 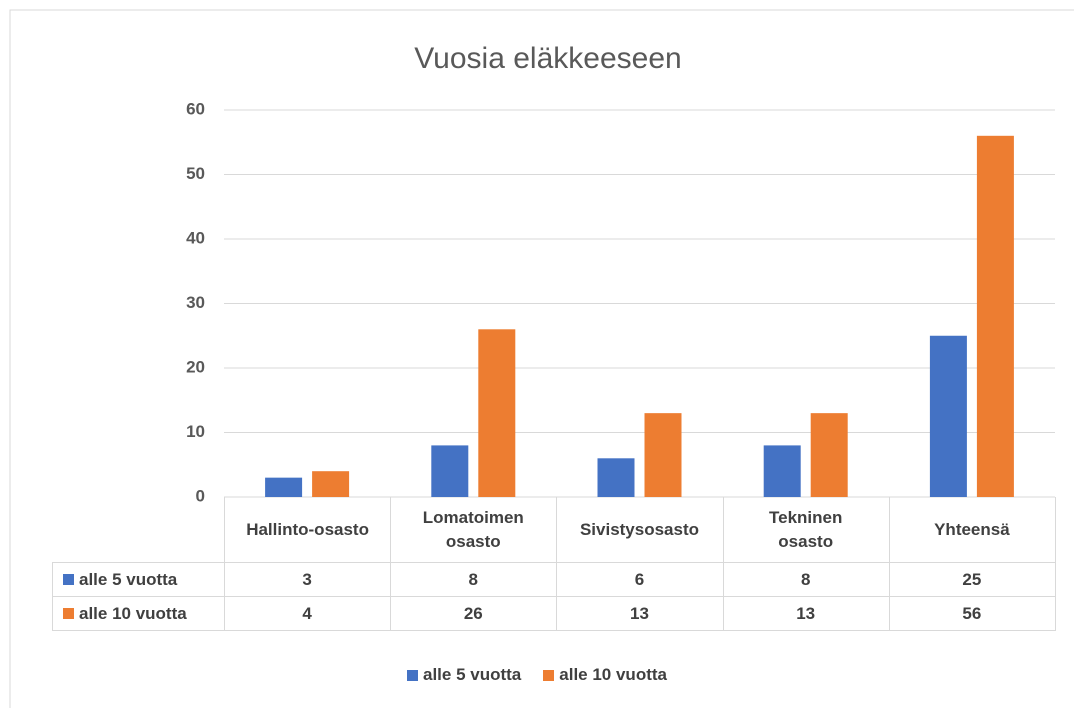 I want to click on table-series-cell: alle 5 vuotta, so click(x=138, y=579).